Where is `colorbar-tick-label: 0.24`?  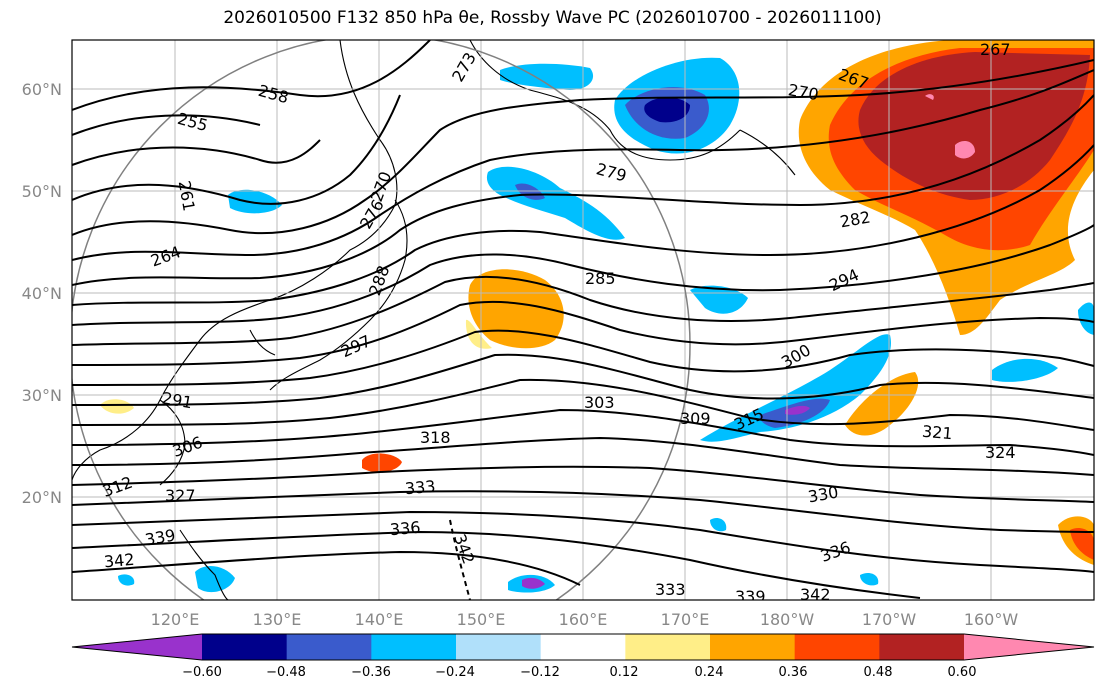
colorbar-tick-label: 0.24 is located at coordinates (709, 672).